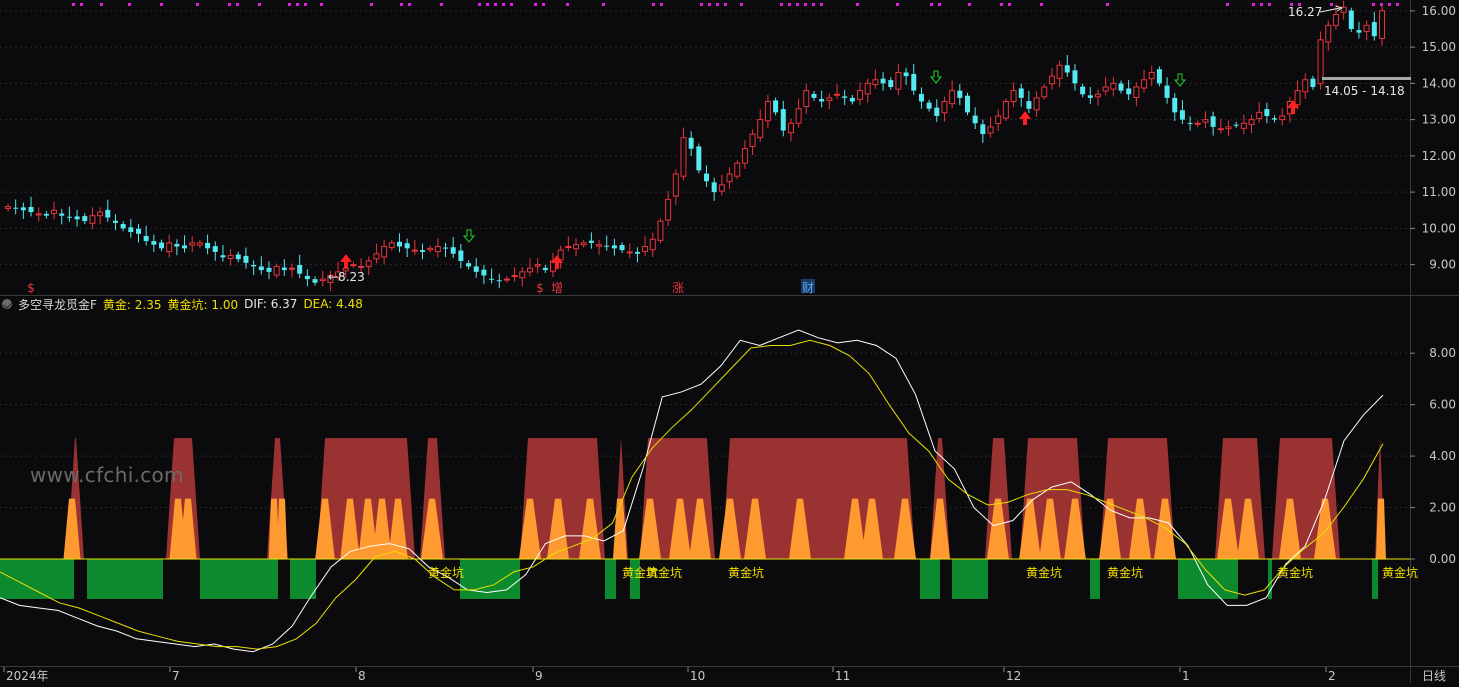 The image size is (1459, 687). I want to click on indicator-name: 多空寻龙觅金F, so click(57, 304).